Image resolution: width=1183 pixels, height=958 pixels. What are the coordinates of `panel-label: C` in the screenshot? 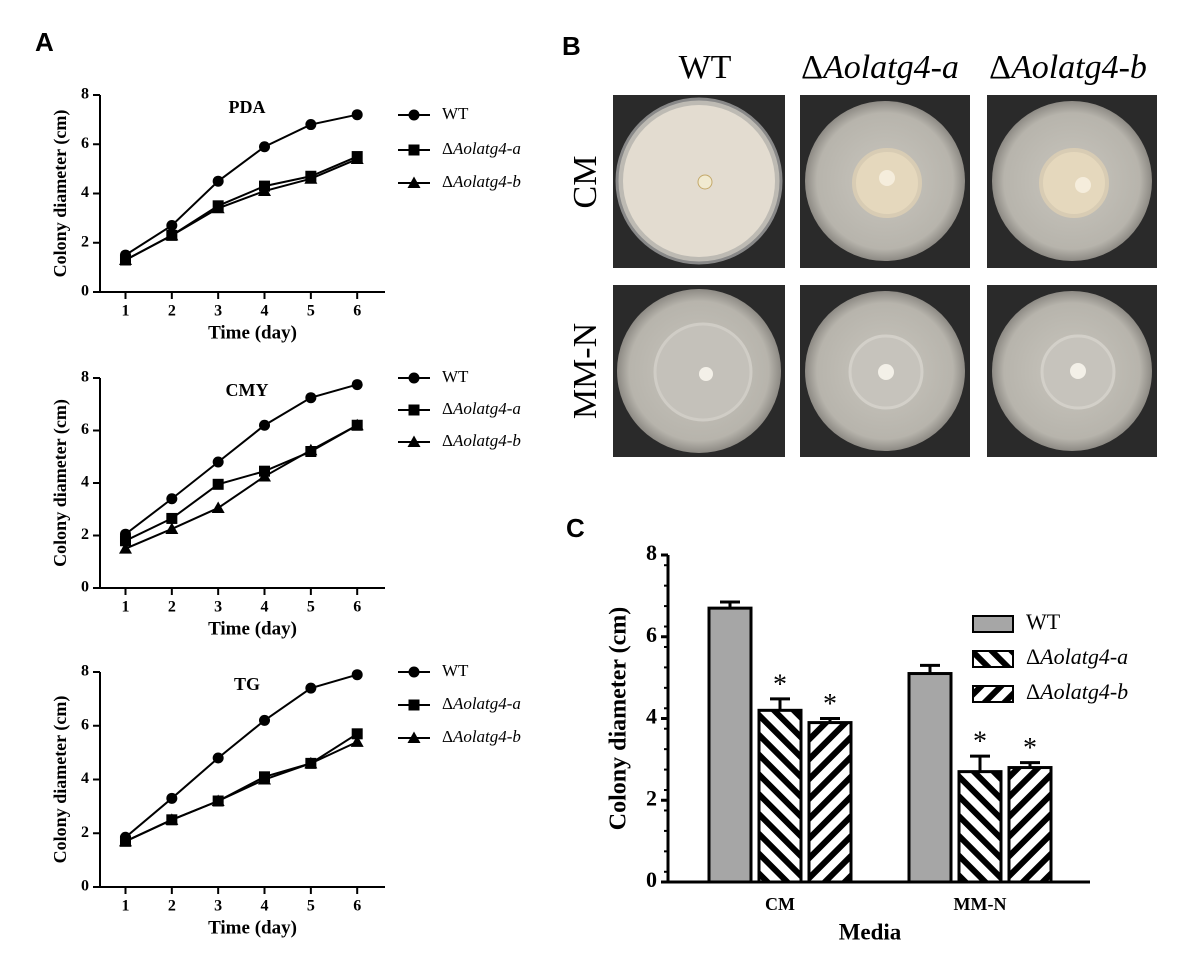 It's located at (575, 528).